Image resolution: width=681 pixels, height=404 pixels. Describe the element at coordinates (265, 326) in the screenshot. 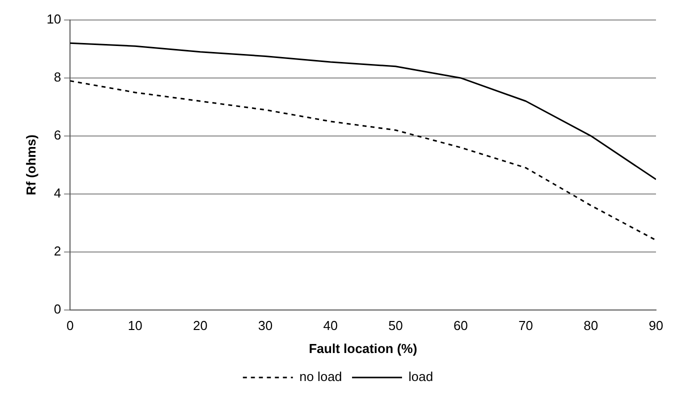

I see `x-tick-label: 30` at that location.